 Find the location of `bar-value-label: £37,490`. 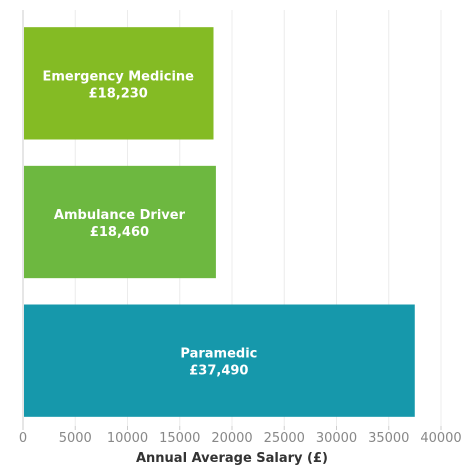

bar-value-label: £37,490 is located at coordinates (218, 371).